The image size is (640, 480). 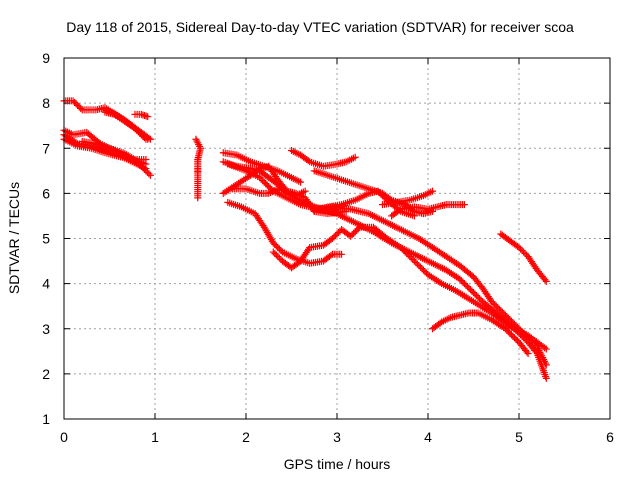 What do you see at coordinates (46, 58) in the screenshot?
I see `y-tick-label: 9` at bounding box center [46, 58].